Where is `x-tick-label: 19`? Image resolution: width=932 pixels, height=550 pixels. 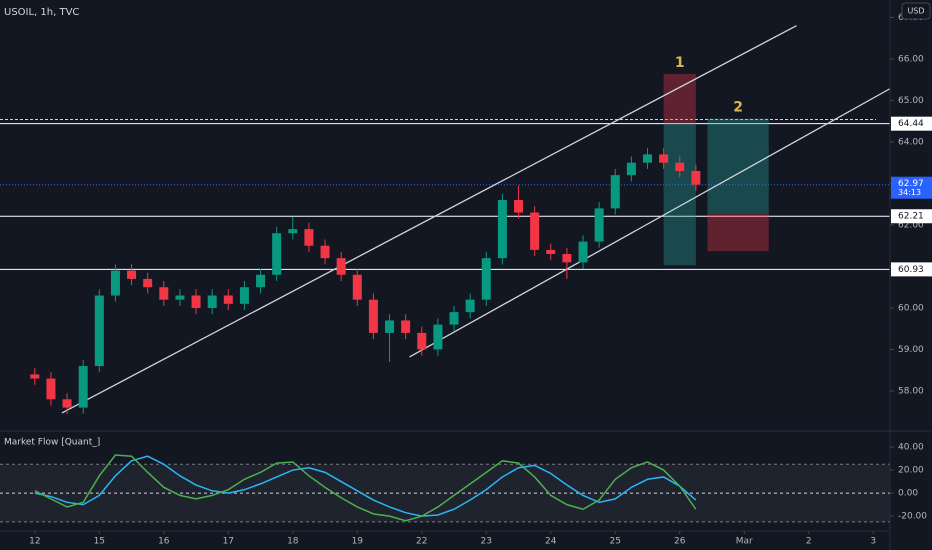 x-tick-label: 19 is located at coordinates (358, 542).